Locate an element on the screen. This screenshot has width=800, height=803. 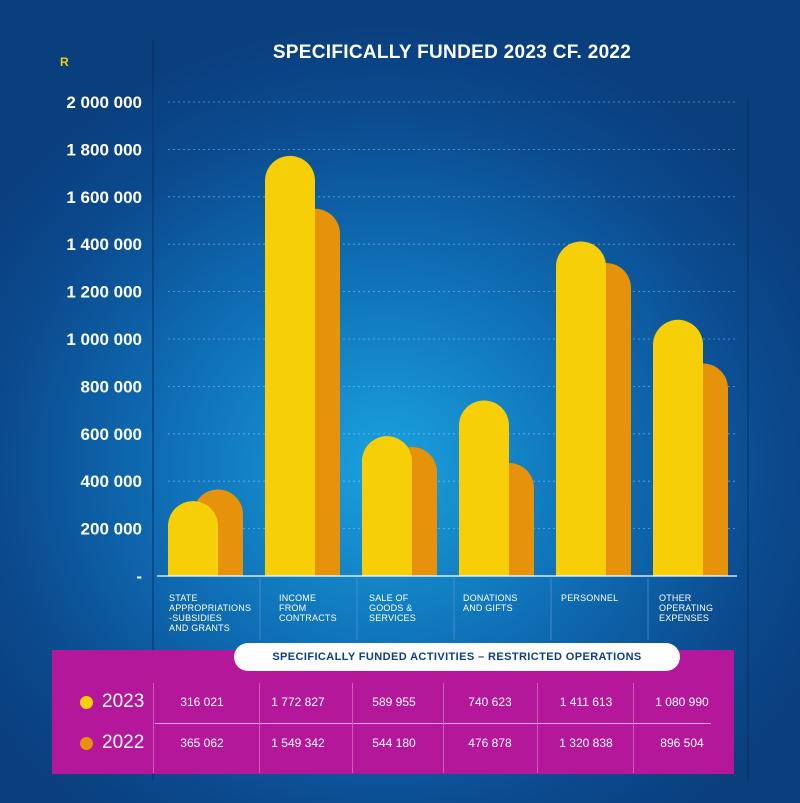
table-cell: 476 878 is located at coordinates (490, 743).